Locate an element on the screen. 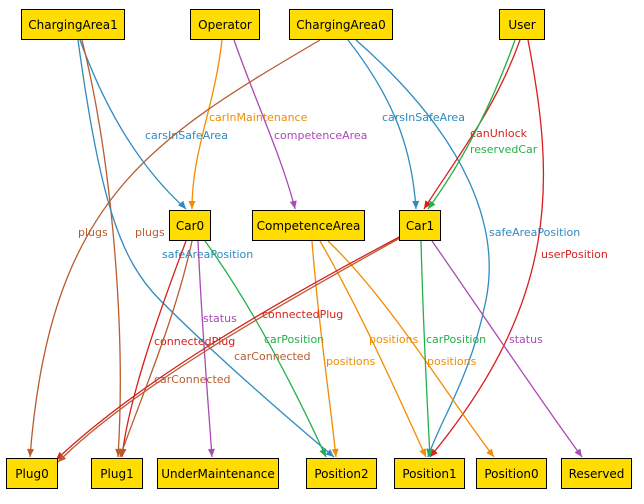  node-car0: Car0 is located at coordinates (190, 225).